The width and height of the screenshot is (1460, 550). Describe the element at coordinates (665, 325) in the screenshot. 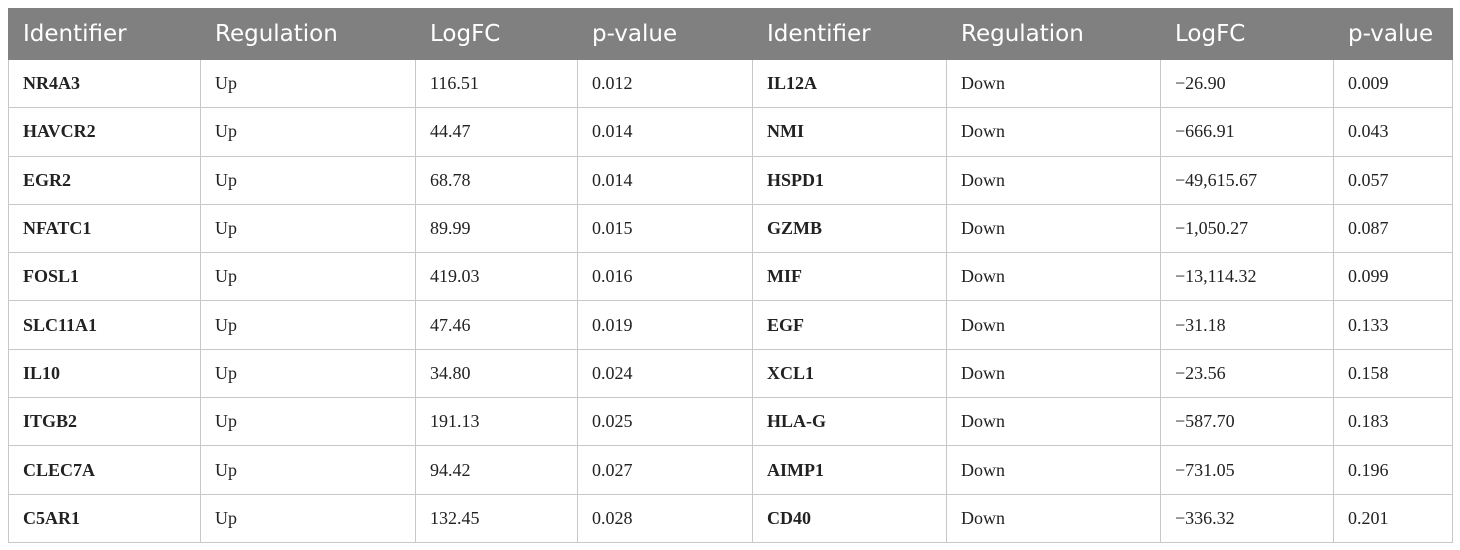

I see `table-cell: 0.019` at that location.